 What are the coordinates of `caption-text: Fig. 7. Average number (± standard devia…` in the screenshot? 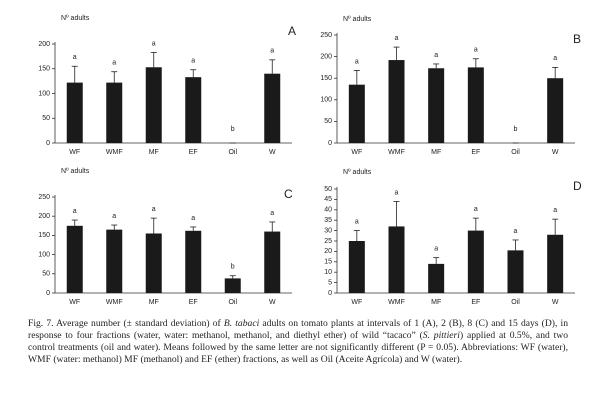 It's located at (126, 323).